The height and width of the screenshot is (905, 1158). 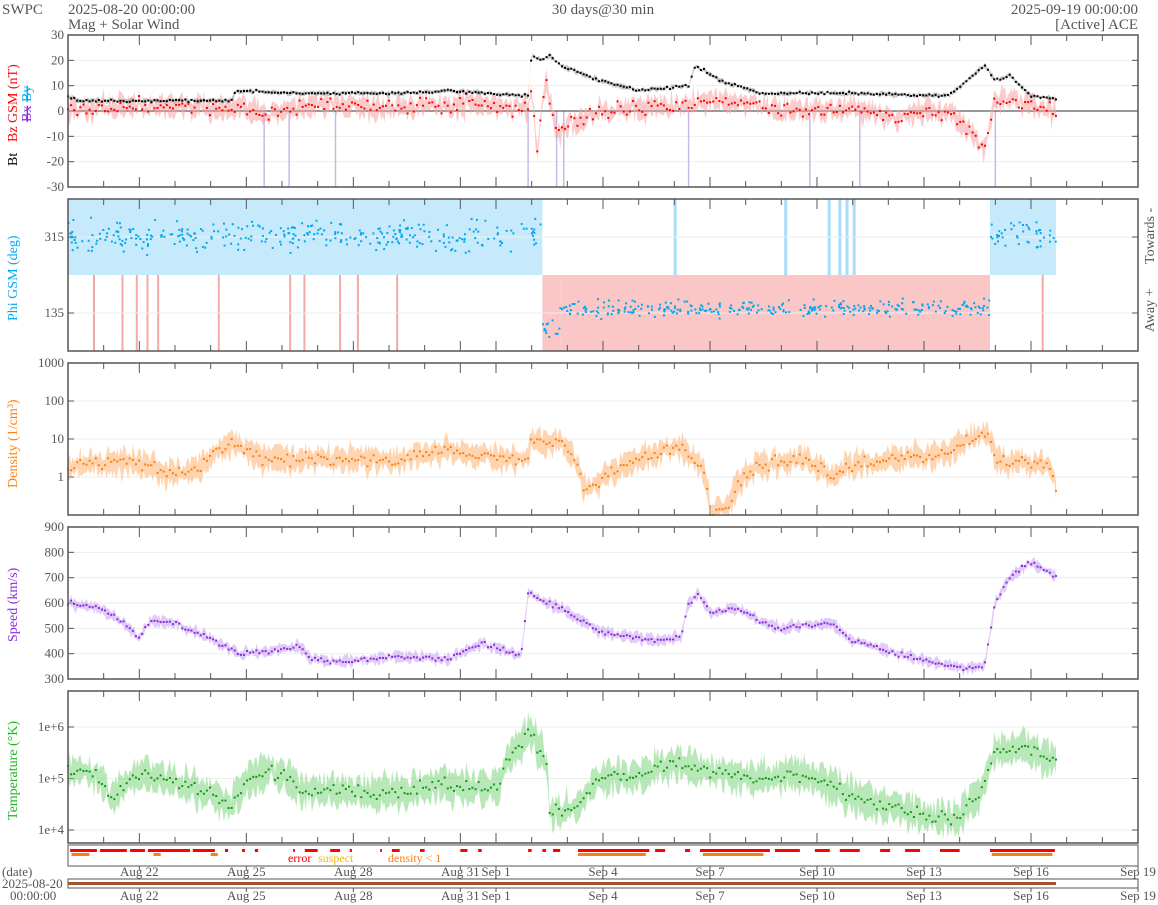 What do you see at coordinates (55, 678) in the screenshot?
I see `y-tick-label: 300` at bounding box center [55, 678].